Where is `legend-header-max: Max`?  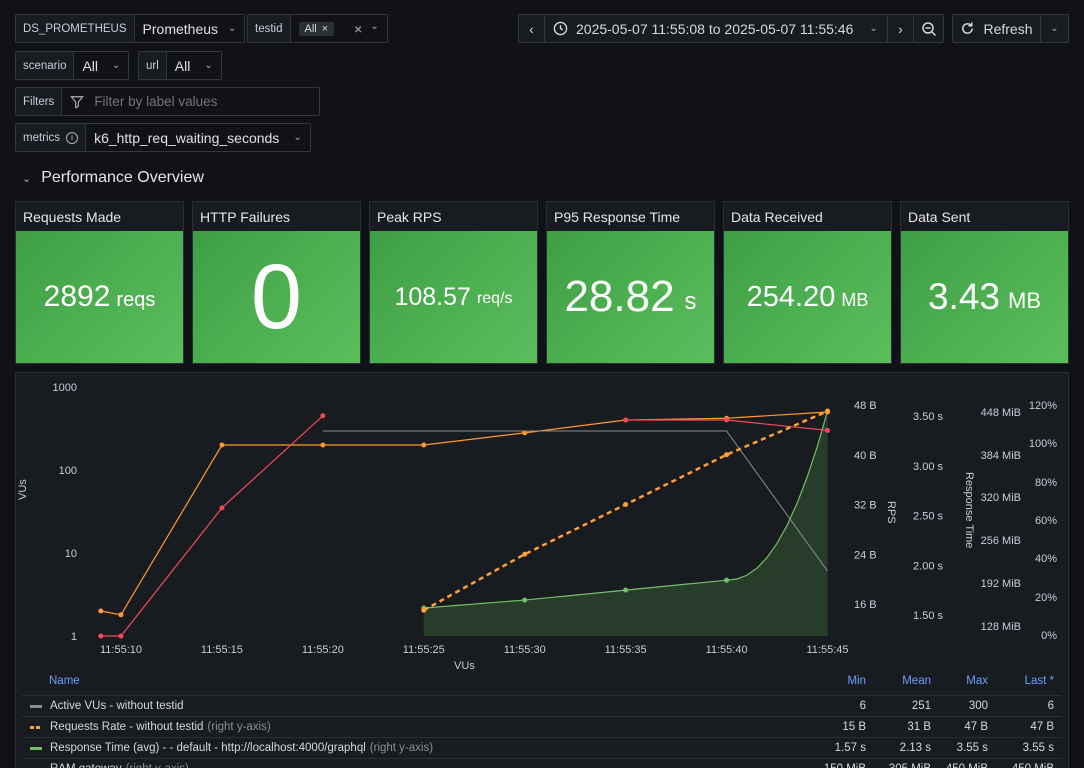 legend-header-max: Max is located at coordinates (977, 681).